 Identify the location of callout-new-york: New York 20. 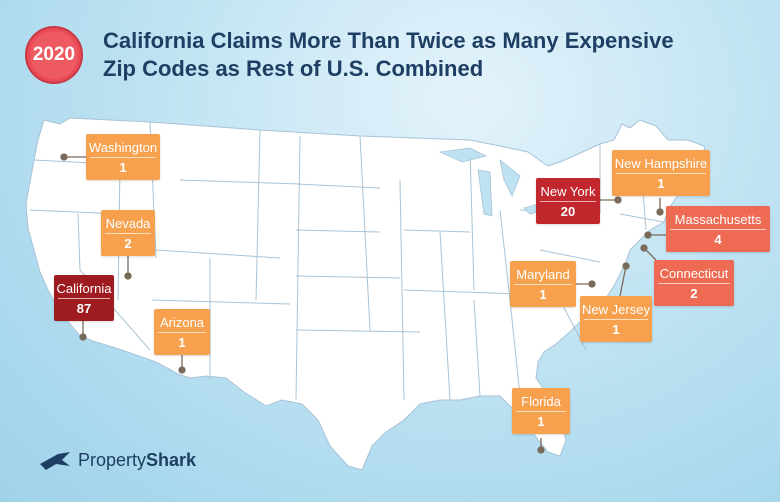
(568, 201).